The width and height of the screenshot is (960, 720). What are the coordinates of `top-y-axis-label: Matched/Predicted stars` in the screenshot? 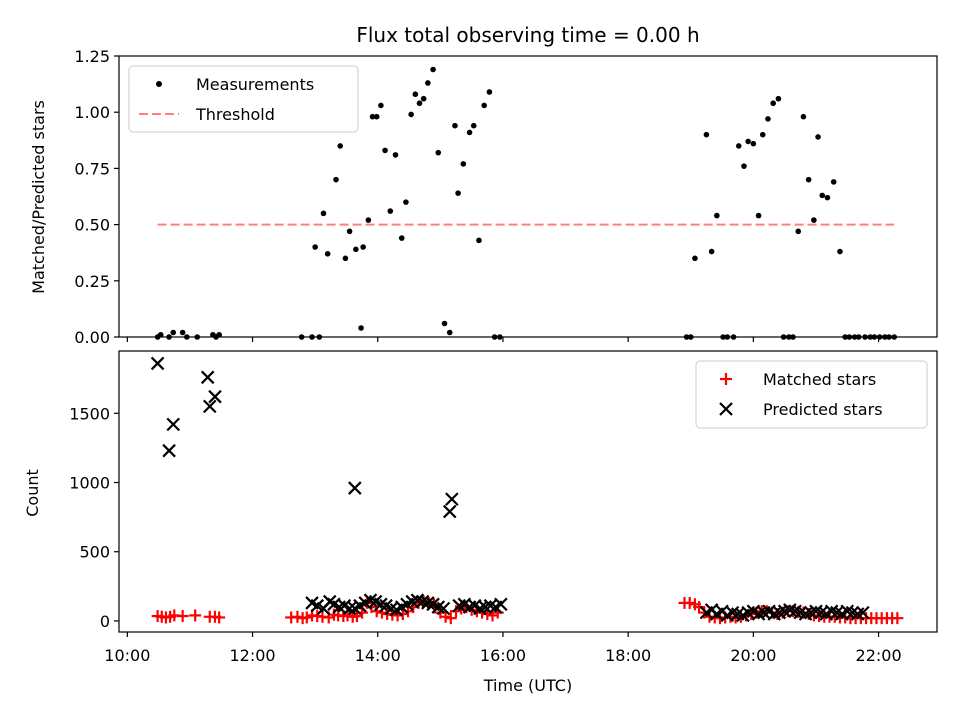 It's located at (38, 197).